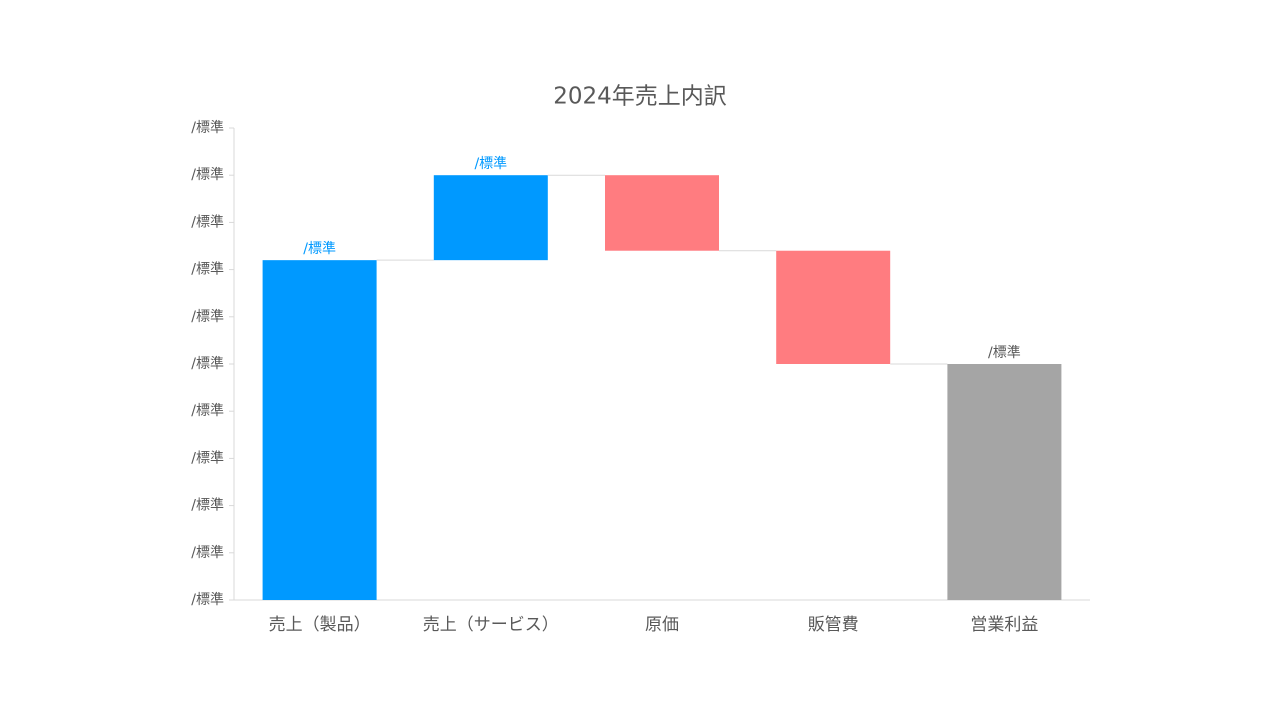 The height and width of the screenshot is (720, 1280). Describe the element at coordinates (320, 625) in the screenshot. I see `x-tick-label: 売上（製品）` at that location.